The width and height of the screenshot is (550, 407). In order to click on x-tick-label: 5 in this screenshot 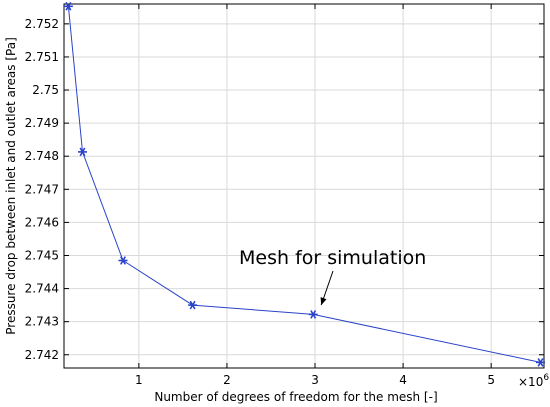, I will do `click(491, 380)`.